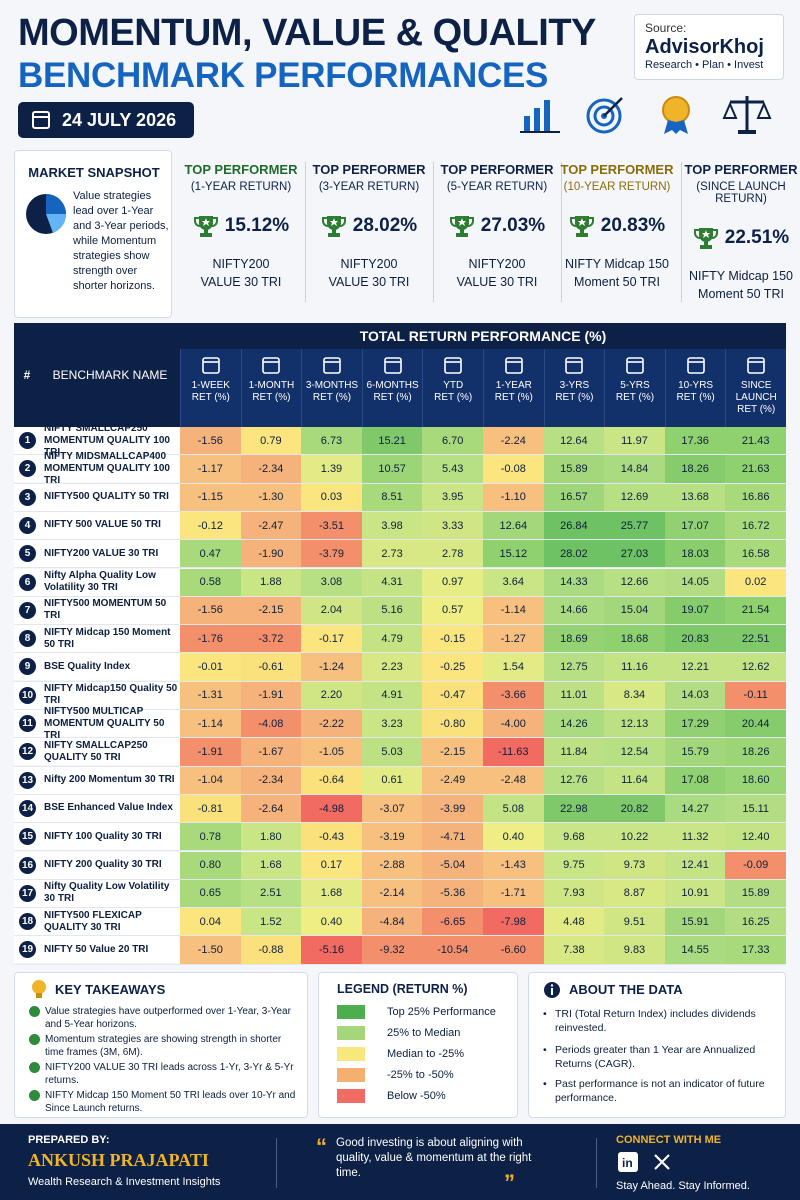 The width and height of the screenshot is (800, 1200). What do you see at coordinates (695, 610) in the screenshot?
I see `return-cell: 19.07` at bounding box center [695, 610].